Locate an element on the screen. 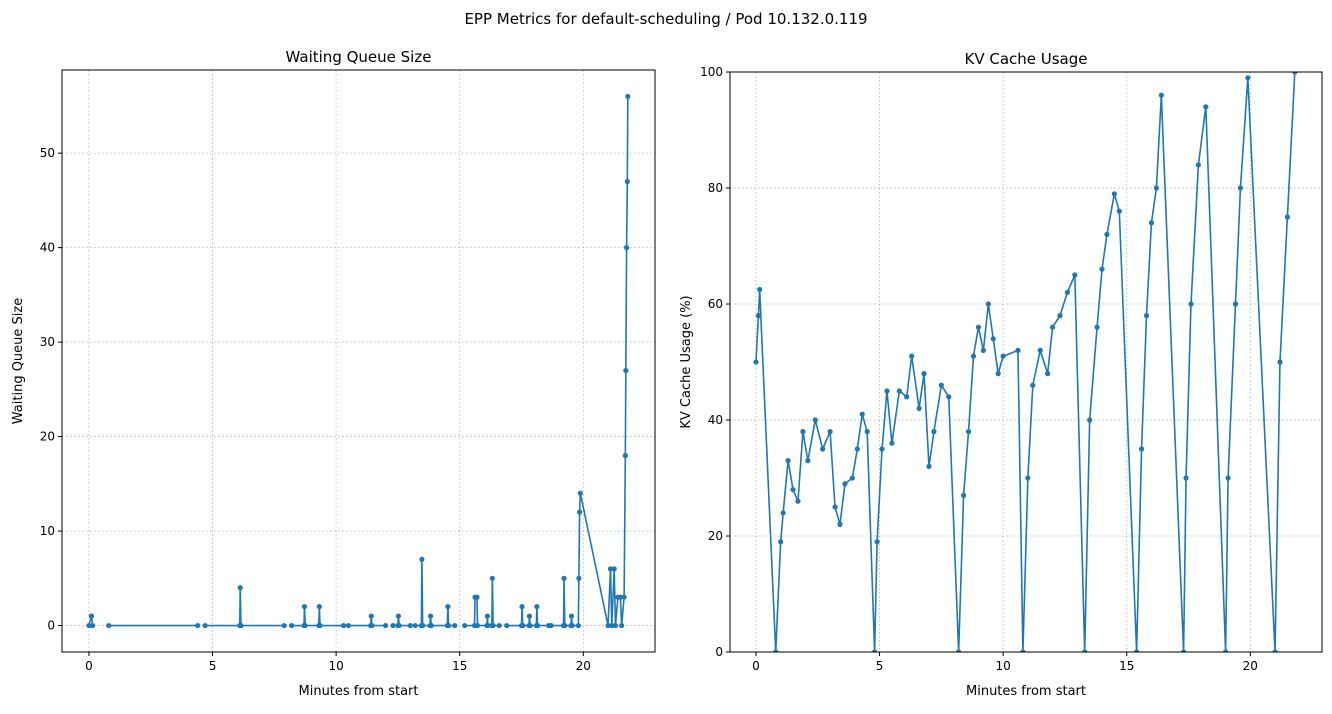 The height and width of the screenshot is (714, 1332). y-tick-label: 60 is located at coordinates (715, 304).